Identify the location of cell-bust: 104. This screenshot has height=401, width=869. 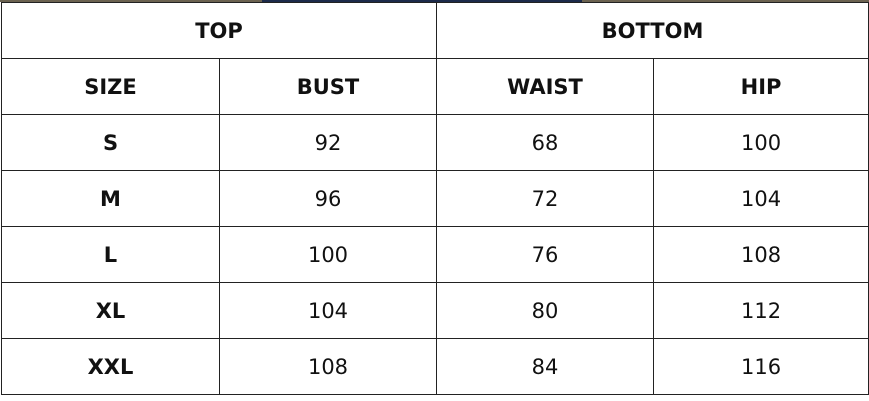
(328, 310).